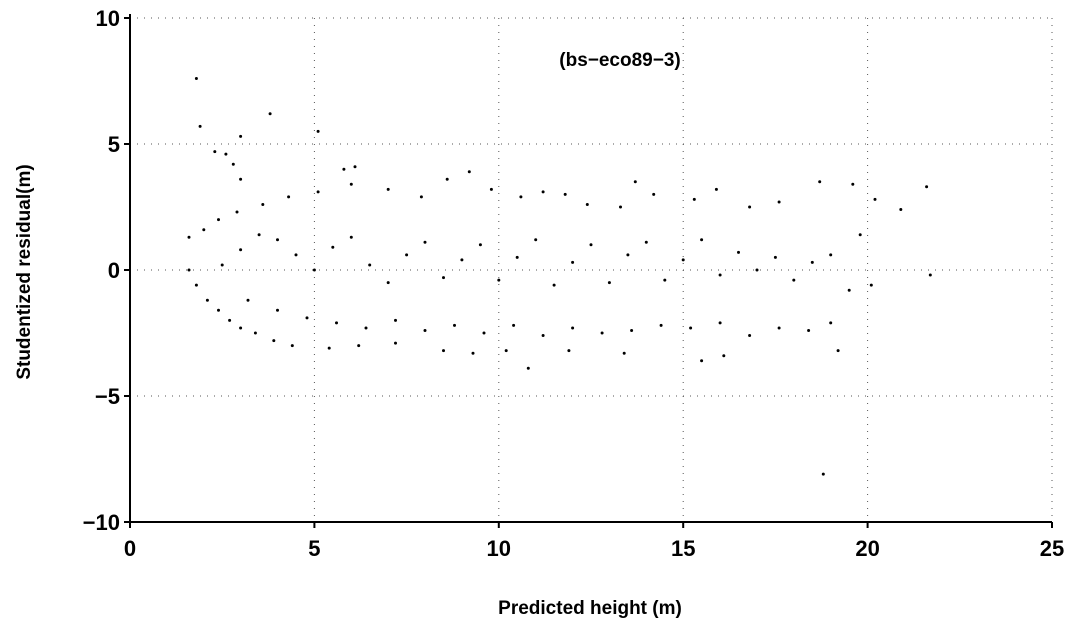 This screenshot has width=1075, height=625. I want to click on x-axis-label: Predicted height (m), so click(590, 608).